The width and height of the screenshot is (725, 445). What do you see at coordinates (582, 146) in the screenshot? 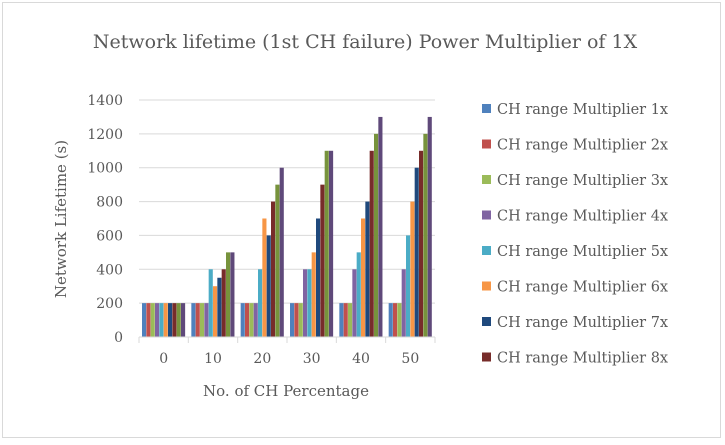
I see `legend-entry: CH range Multiplier 2x` at bounding box center [582, 146].